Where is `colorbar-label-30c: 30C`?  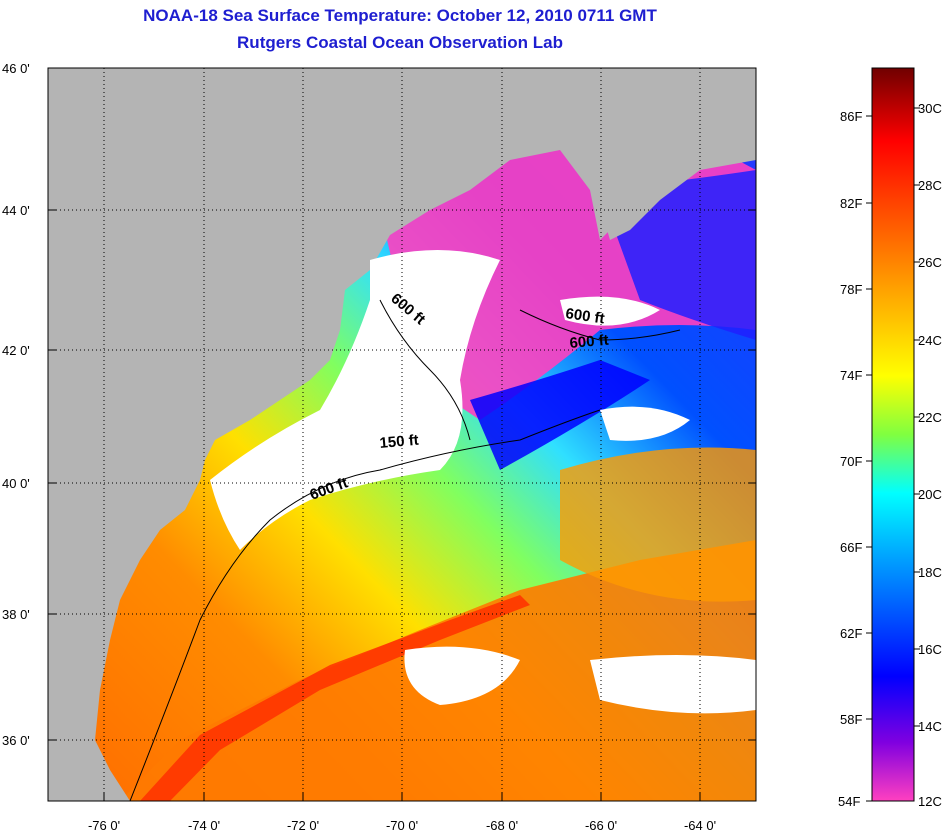 colorbar-label-30c: 30C is located at coordinates (930, 108).